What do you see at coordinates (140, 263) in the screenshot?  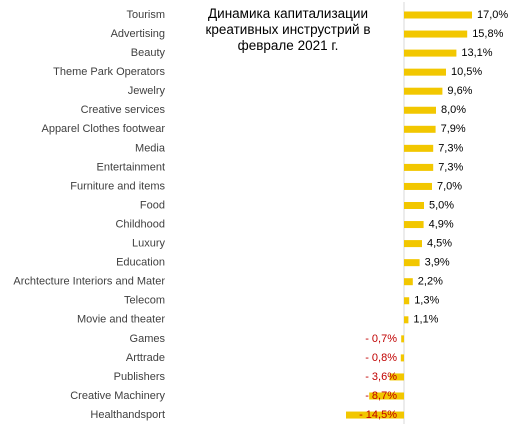 I see `category-label: Education` at bounding box center [140, 263].